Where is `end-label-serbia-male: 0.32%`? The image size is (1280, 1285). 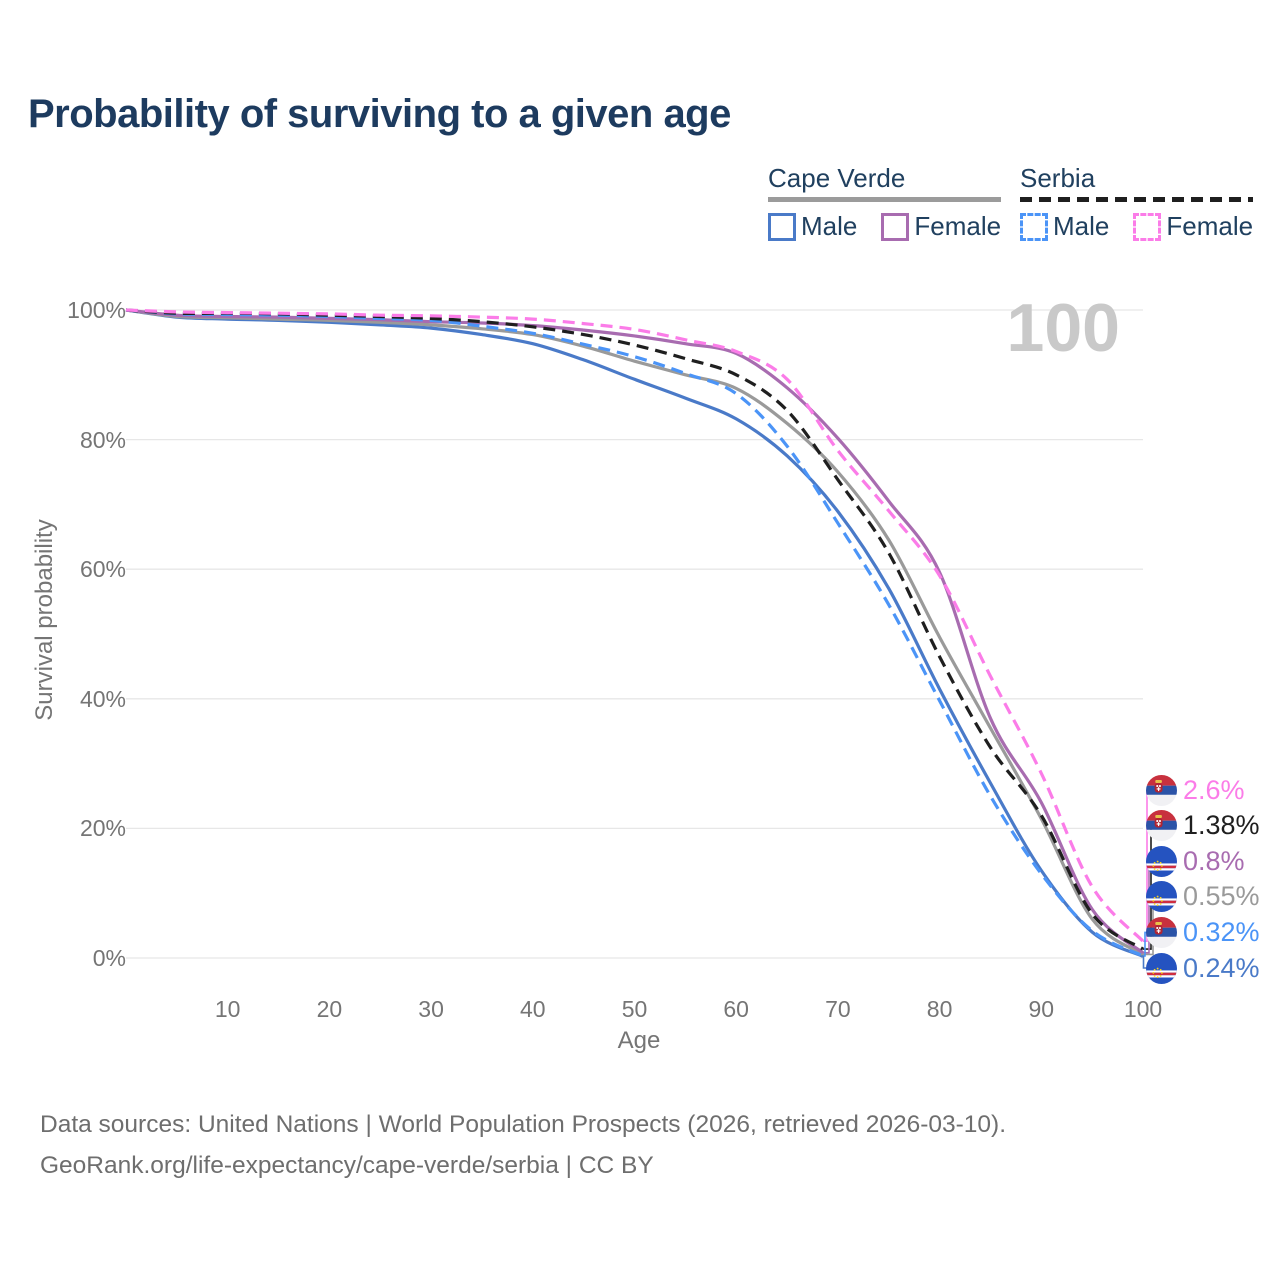
end-label-serbia-male: 0.32% is located at coordinates (1203, 932).